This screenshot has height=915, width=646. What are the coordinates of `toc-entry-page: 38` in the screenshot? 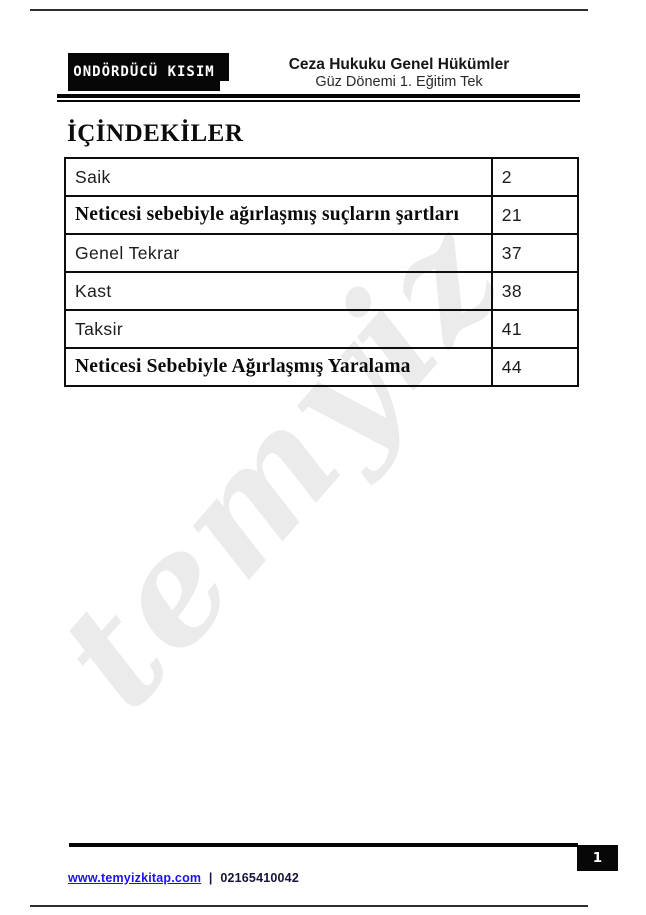 It's located at (535, 291).